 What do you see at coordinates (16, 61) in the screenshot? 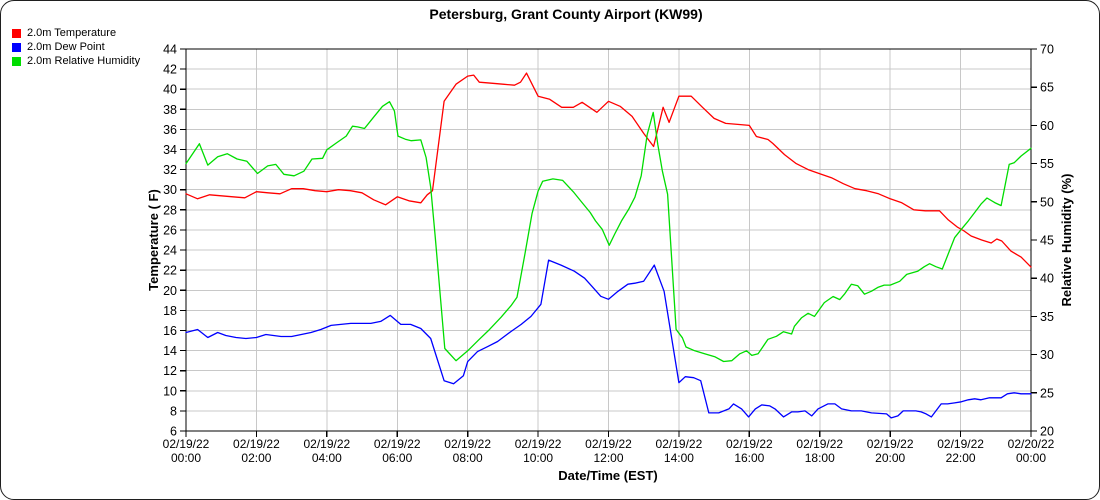
I see `legend-swatch-relative-humidity-icon` at bounding box center [16, 61].